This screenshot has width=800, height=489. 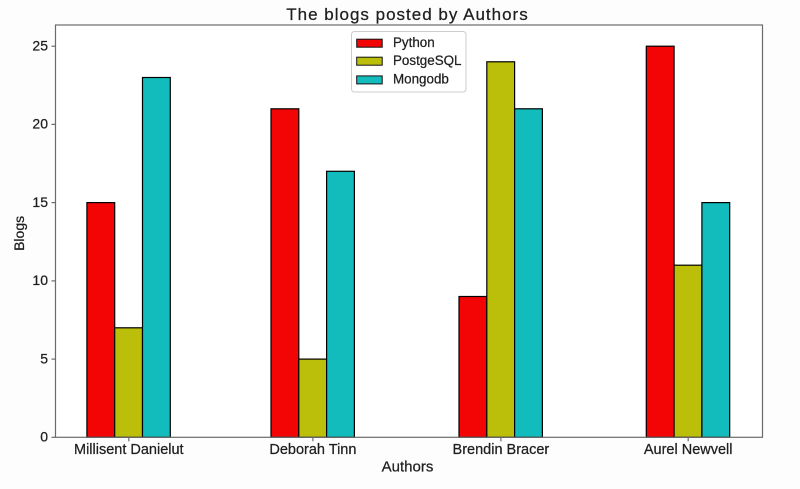 I want to click on svg-text: Aurel Newvell, so click(x=688, y=450).